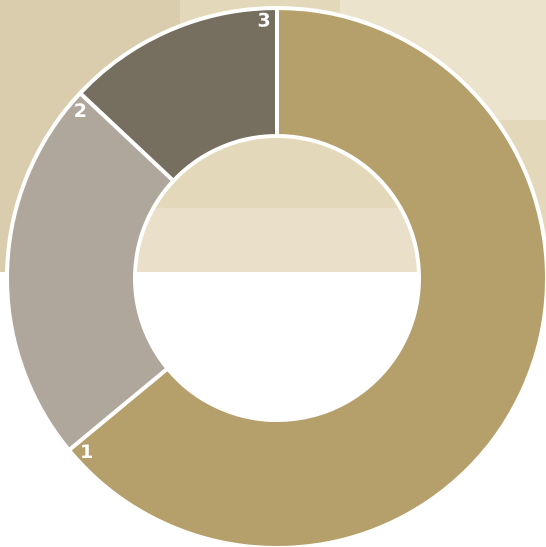 Image resolution: width=546 pixels, height=547 pixels. Describe the element at coordinates (86, 452) in the screenshot. I see `slice-label-1: 1` at that location.